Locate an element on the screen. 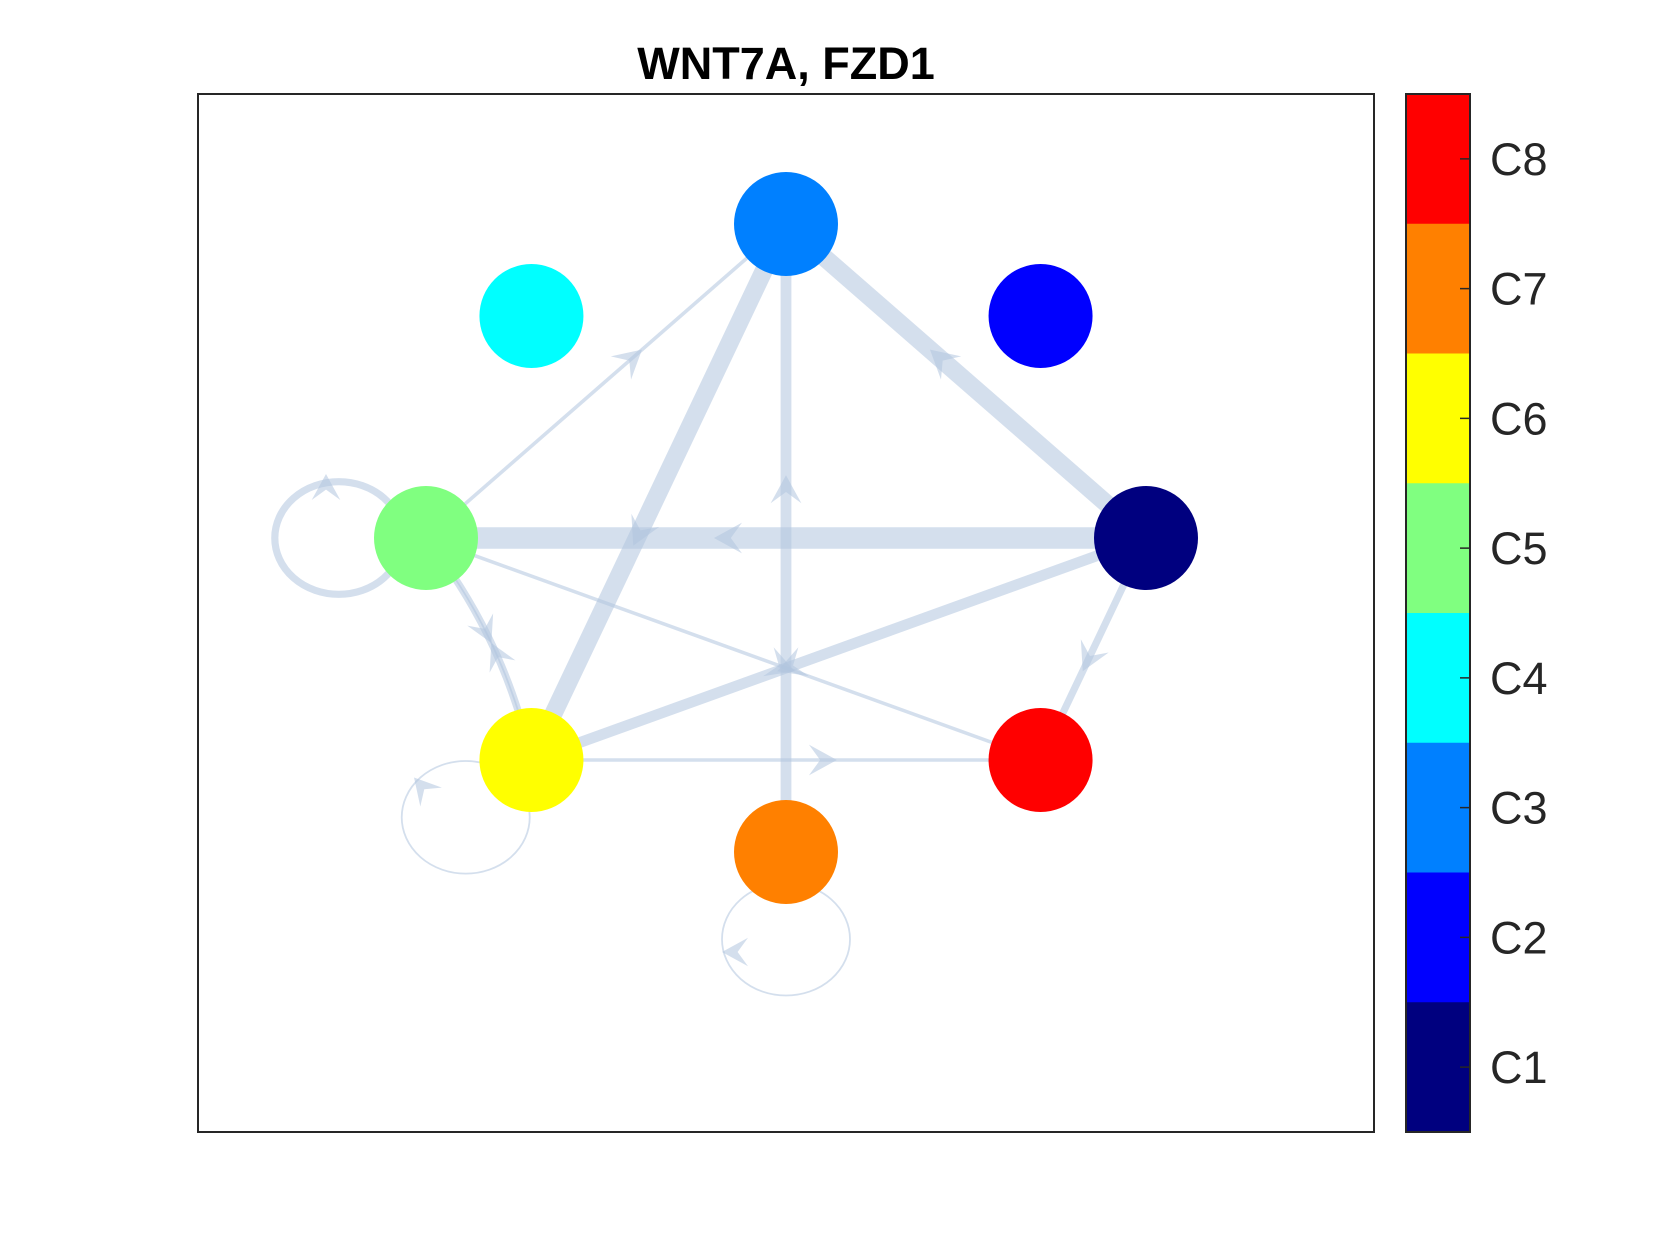 The image size is (1680, 1260). node-c2 is located at coordinates (1040, 316).